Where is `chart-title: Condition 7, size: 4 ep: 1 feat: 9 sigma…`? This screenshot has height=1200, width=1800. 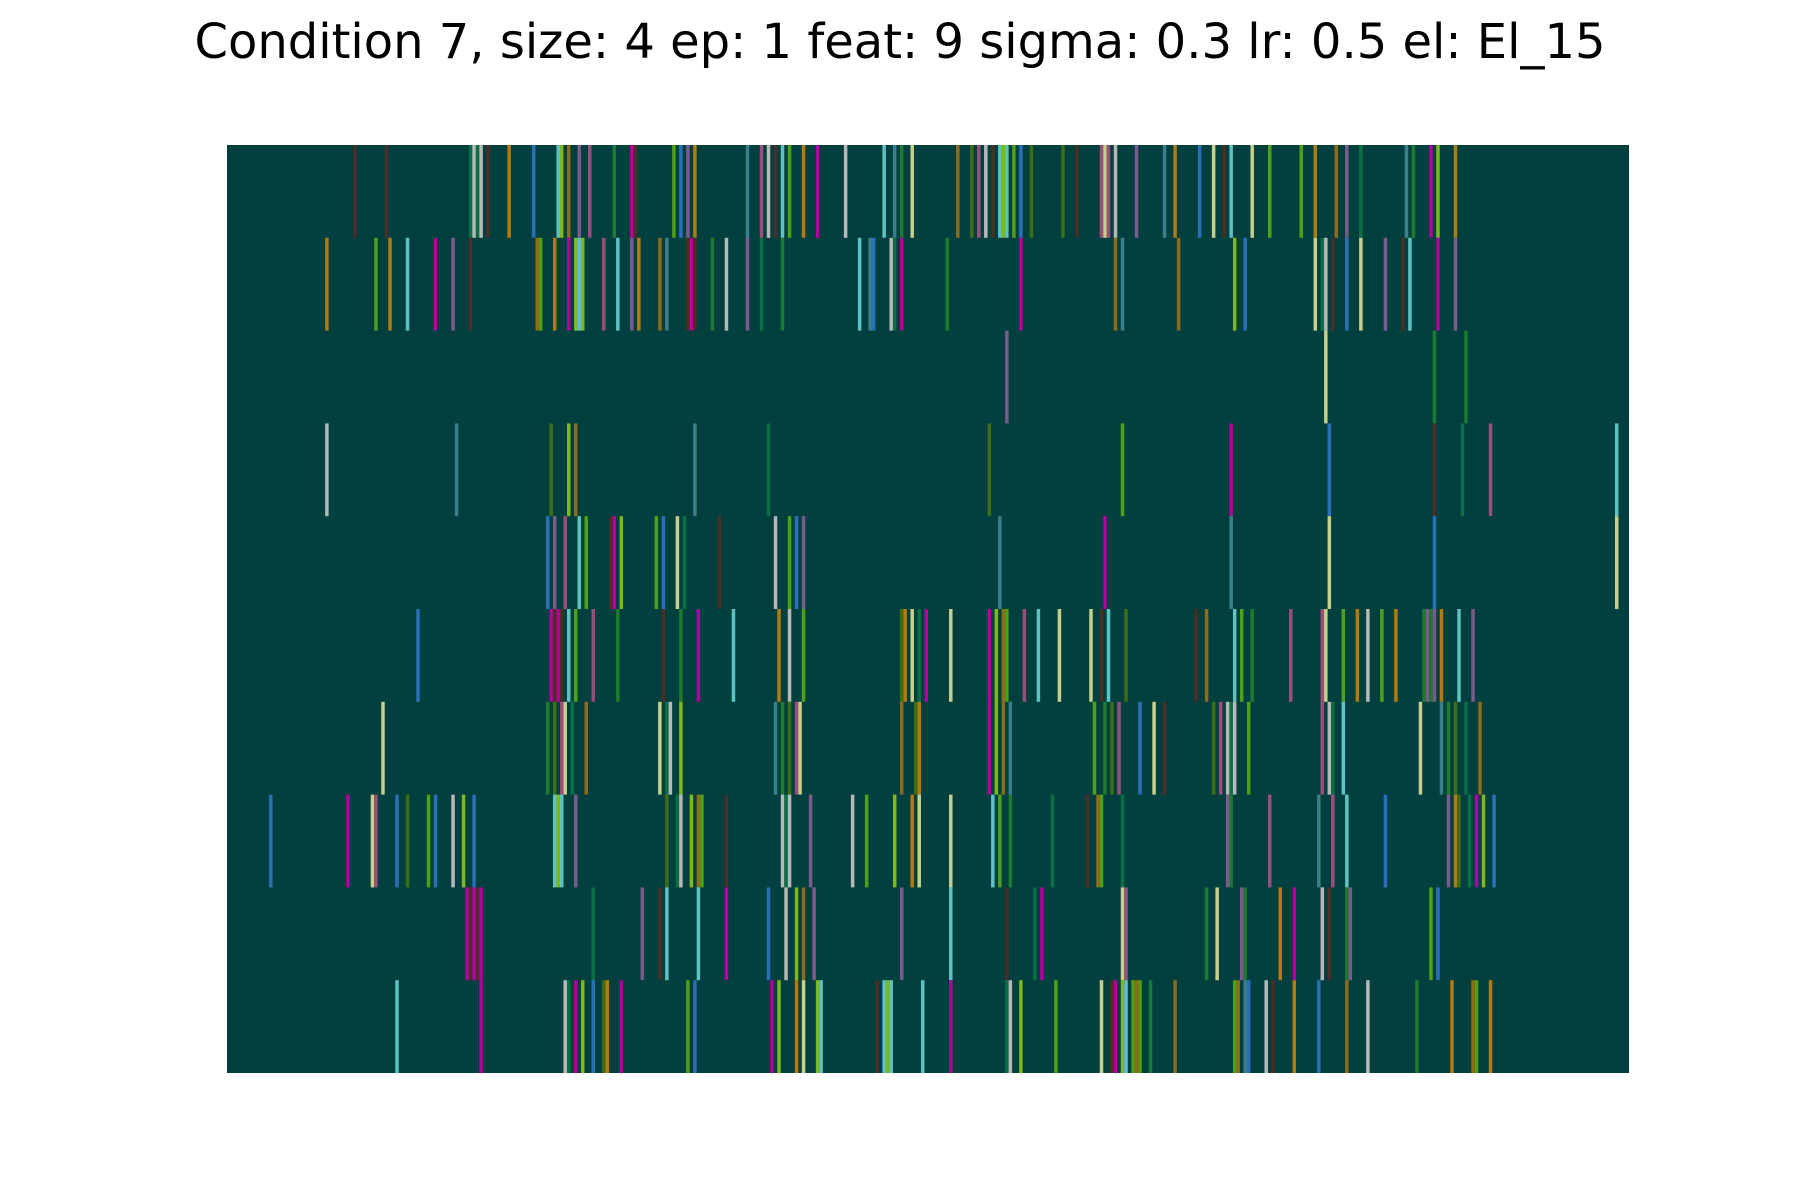
chart-title: Condition 7, size: 4 ep: 1 feat: 9 sigma… is located at coordinates (900, 42).